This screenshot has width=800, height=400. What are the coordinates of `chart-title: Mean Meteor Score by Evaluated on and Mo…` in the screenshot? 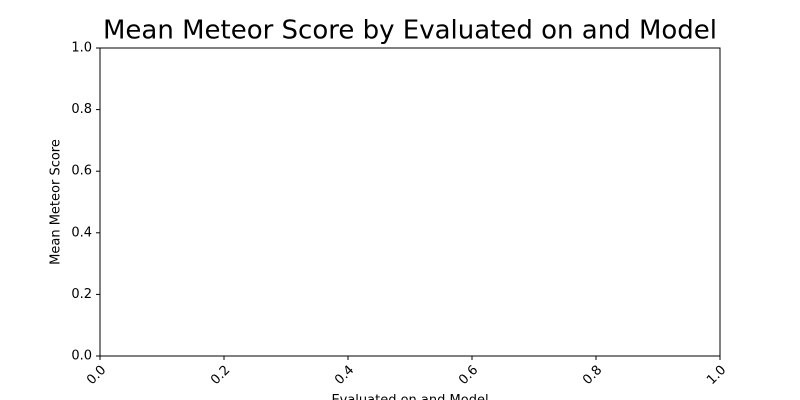 It's located at (410, 31).